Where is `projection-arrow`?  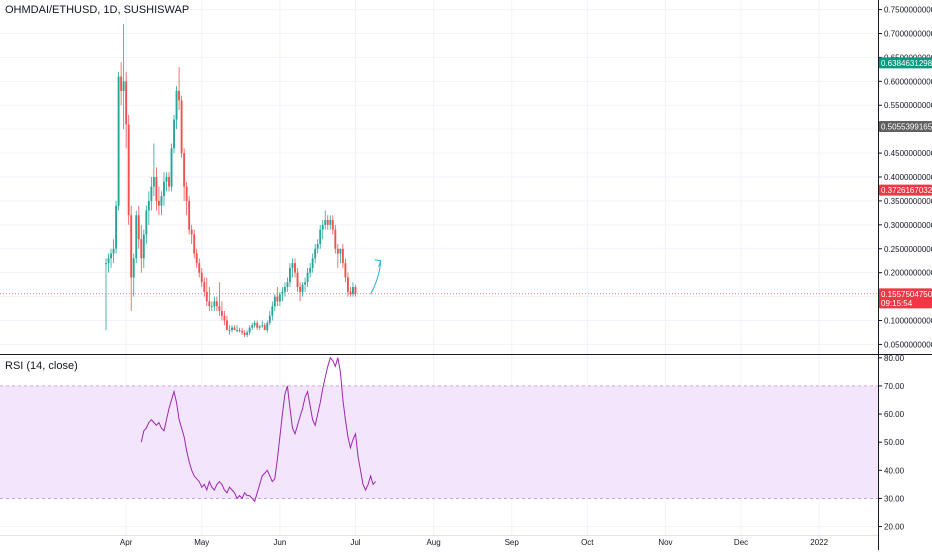 projection-arrow is located at coordinates (376, 277).